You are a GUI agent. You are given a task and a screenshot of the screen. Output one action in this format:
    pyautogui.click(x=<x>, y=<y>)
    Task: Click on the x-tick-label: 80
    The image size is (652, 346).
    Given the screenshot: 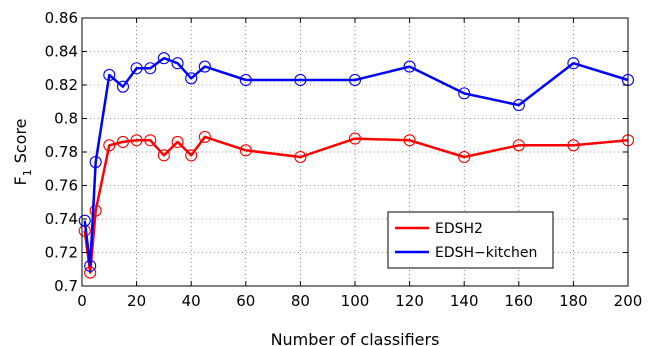 What is the action you would take?
    pyautogui.click(x=300, y=301)
    